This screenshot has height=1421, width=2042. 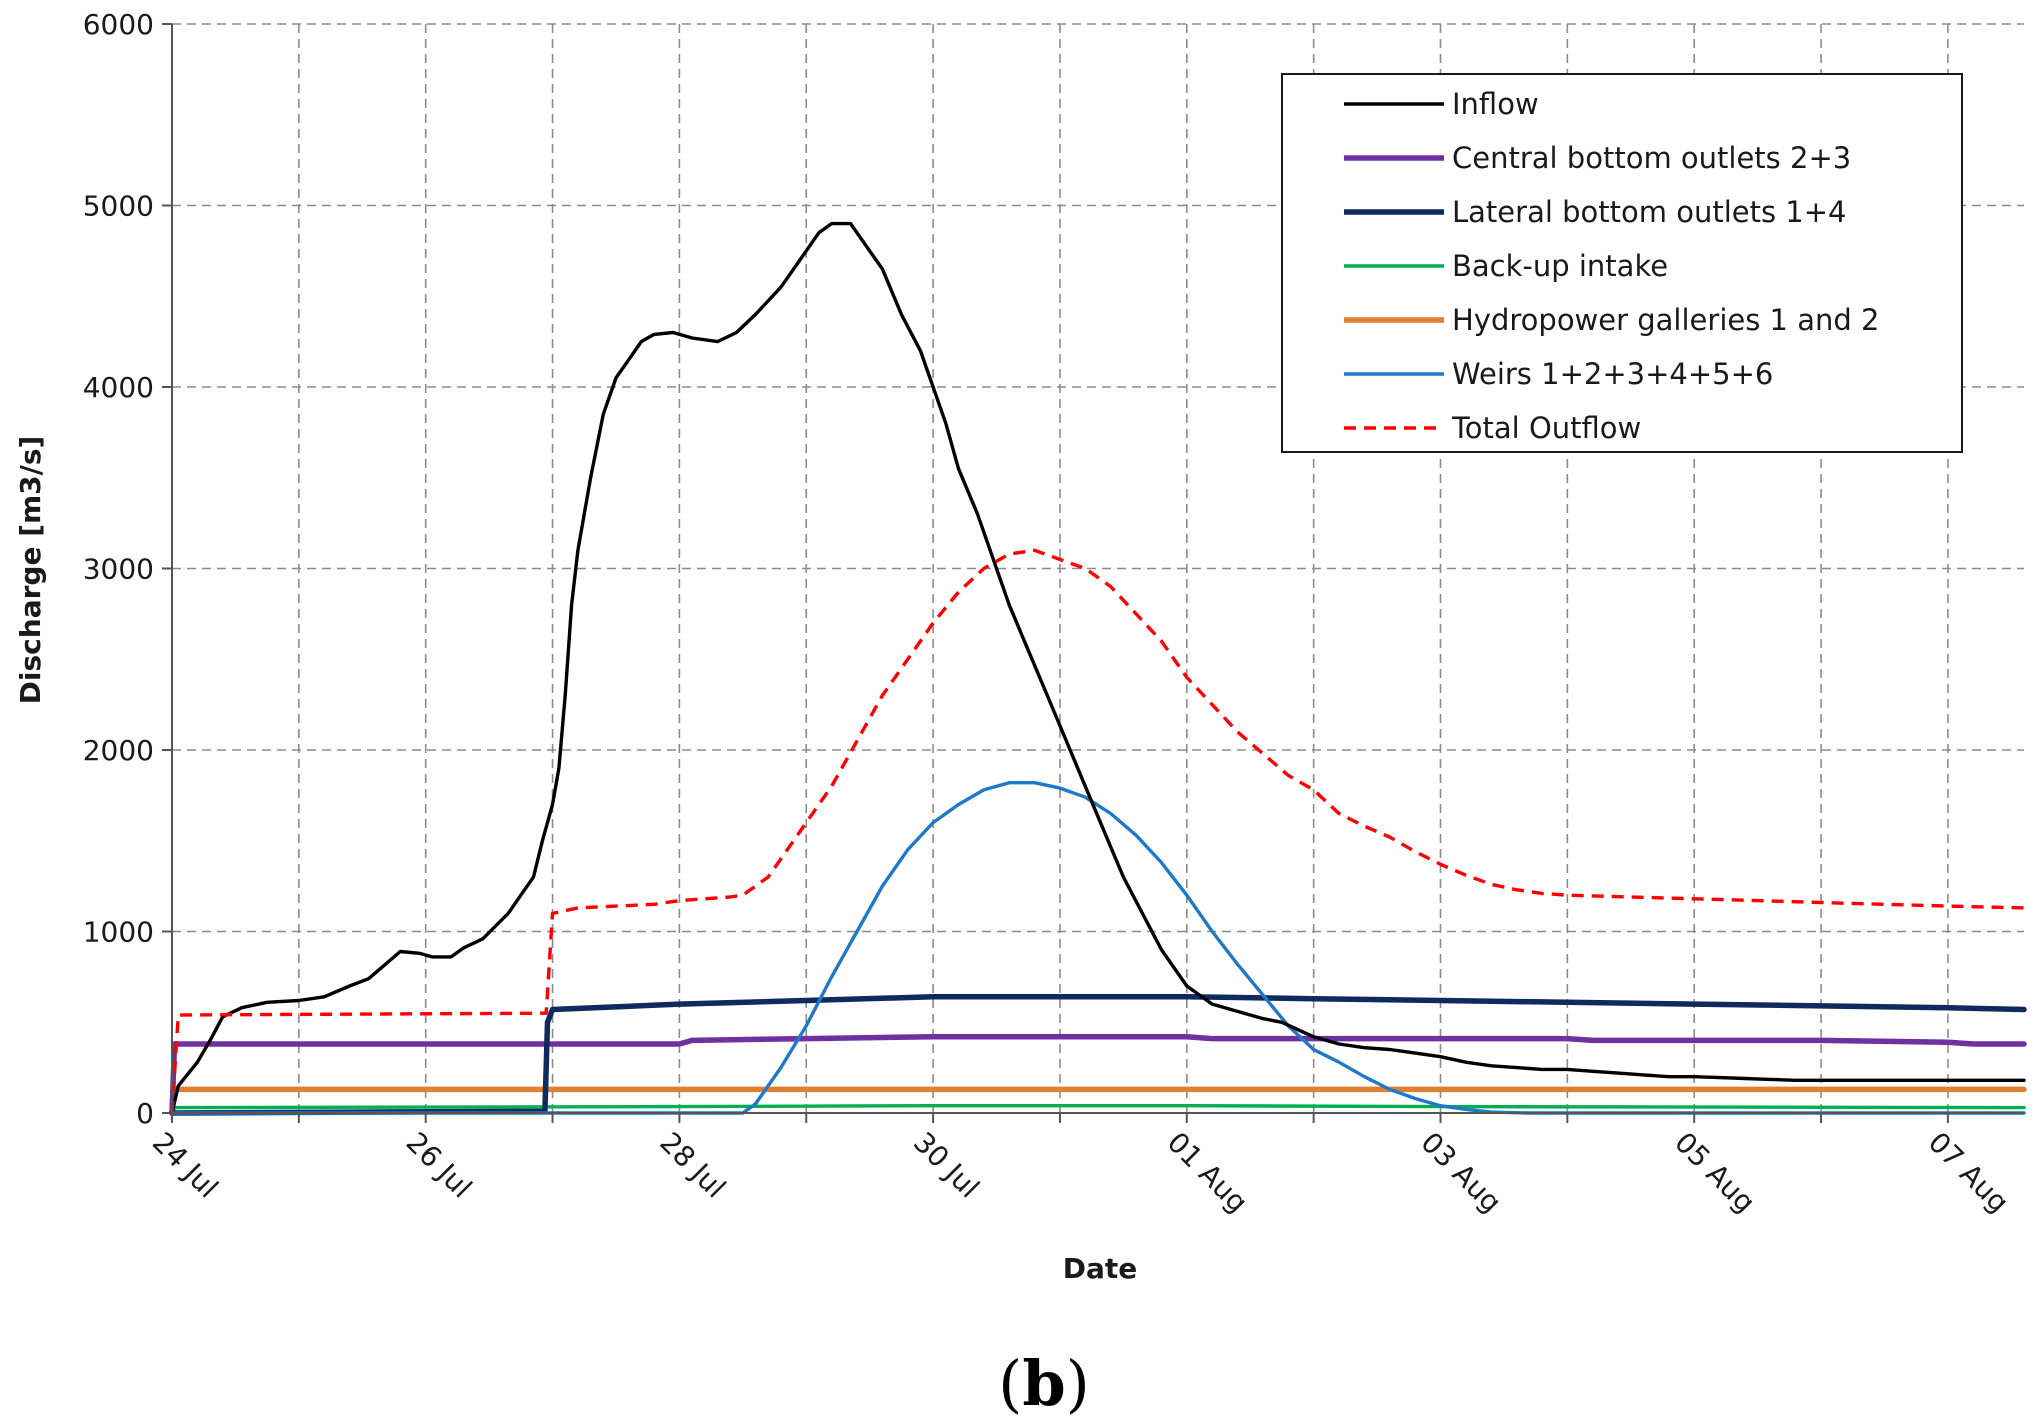 What do you see at coordinates (118, 206) in the screenshot?
I see `y-tick-label: 5000` at bounding box center [118, 206].